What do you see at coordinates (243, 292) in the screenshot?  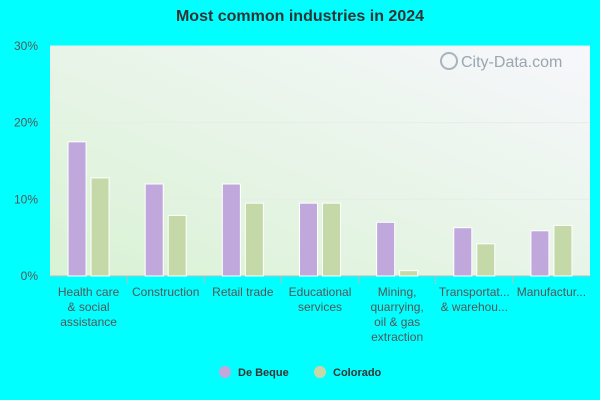 I see `x-category-label: Retail trade` at bounding box center [243, 292].